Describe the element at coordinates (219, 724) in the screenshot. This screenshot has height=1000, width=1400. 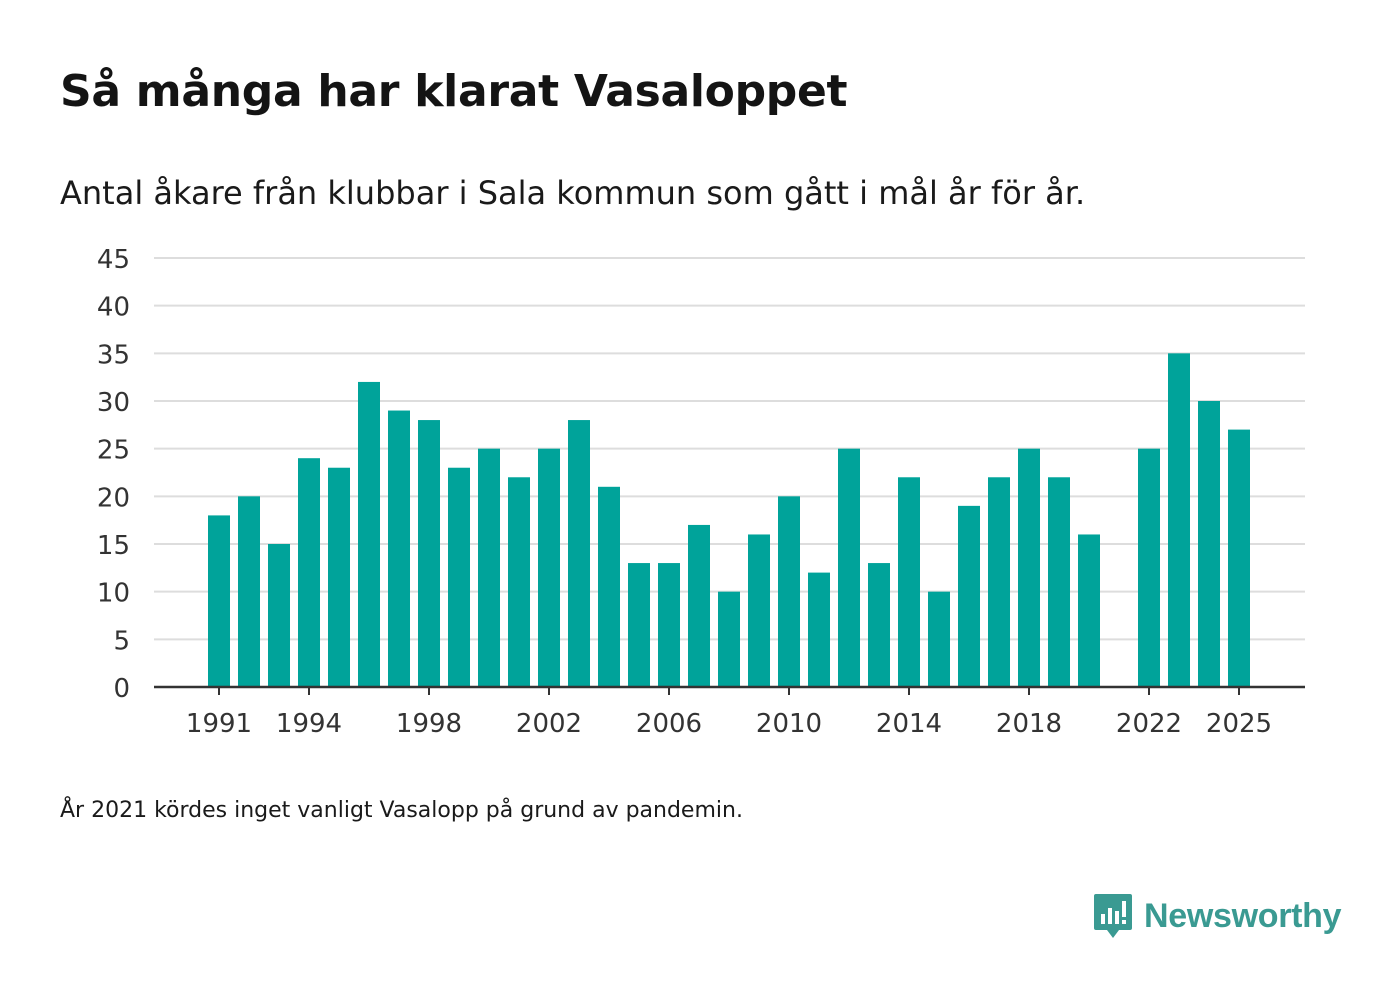
I see `x-tick-label: 1991` at that location.